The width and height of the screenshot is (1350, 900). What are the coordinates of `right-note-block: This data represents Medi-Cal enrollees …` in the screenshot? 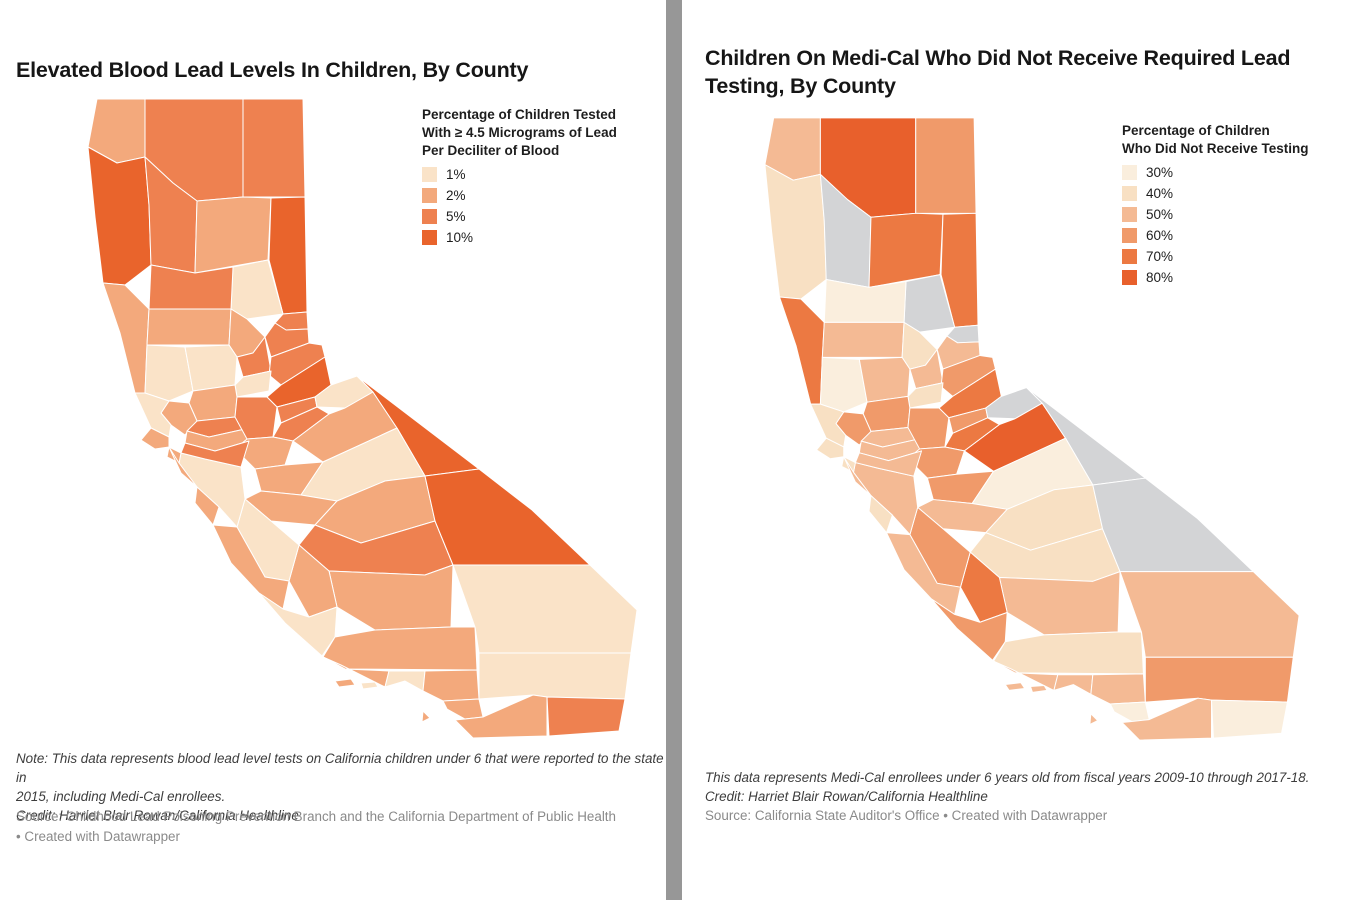 It's located at (1027, 787).